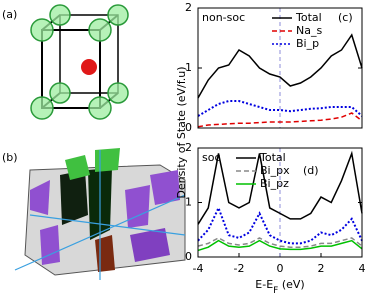  I want to click on panel-label: (a), so click(9, 14).